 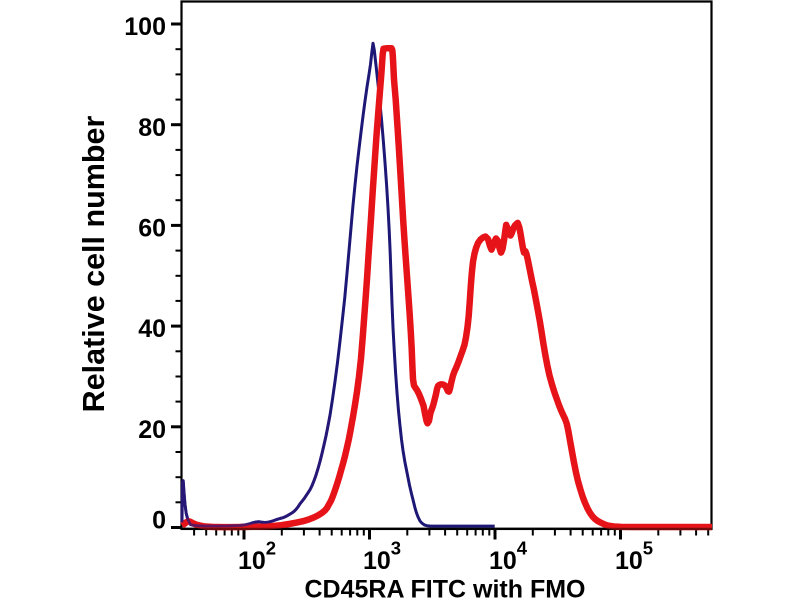 What do you see at coordinates (152, 430) in the screenshot?
I see `svg-text: 20` at bounding box center [152, 430].